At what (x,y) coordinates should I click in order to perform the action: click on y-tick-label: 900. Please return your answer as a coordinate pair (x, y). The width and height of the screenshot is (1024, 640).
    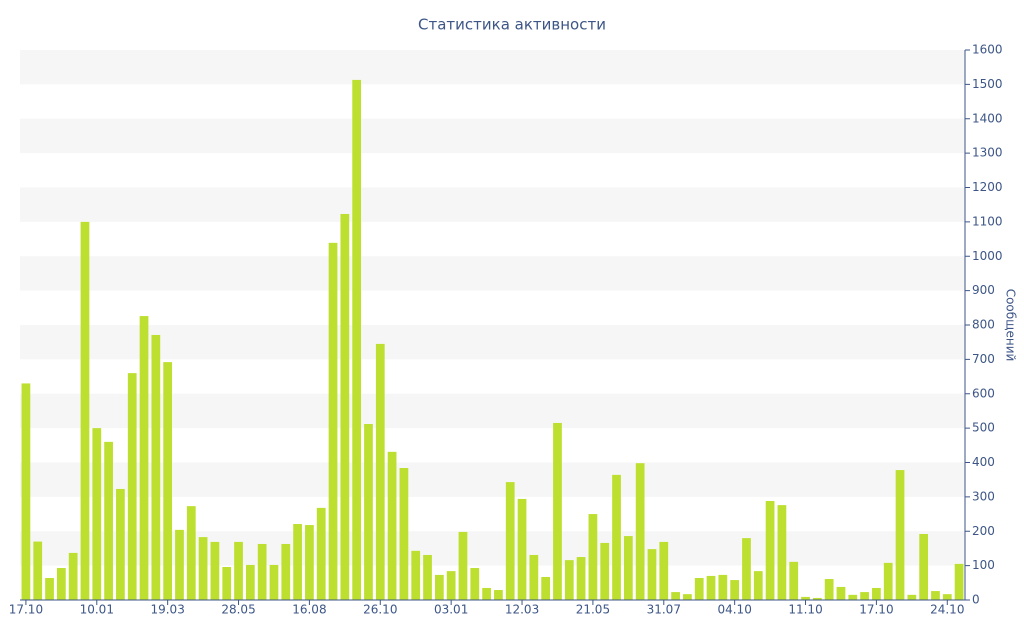
    Looking at the image, I should click on (983, 290).